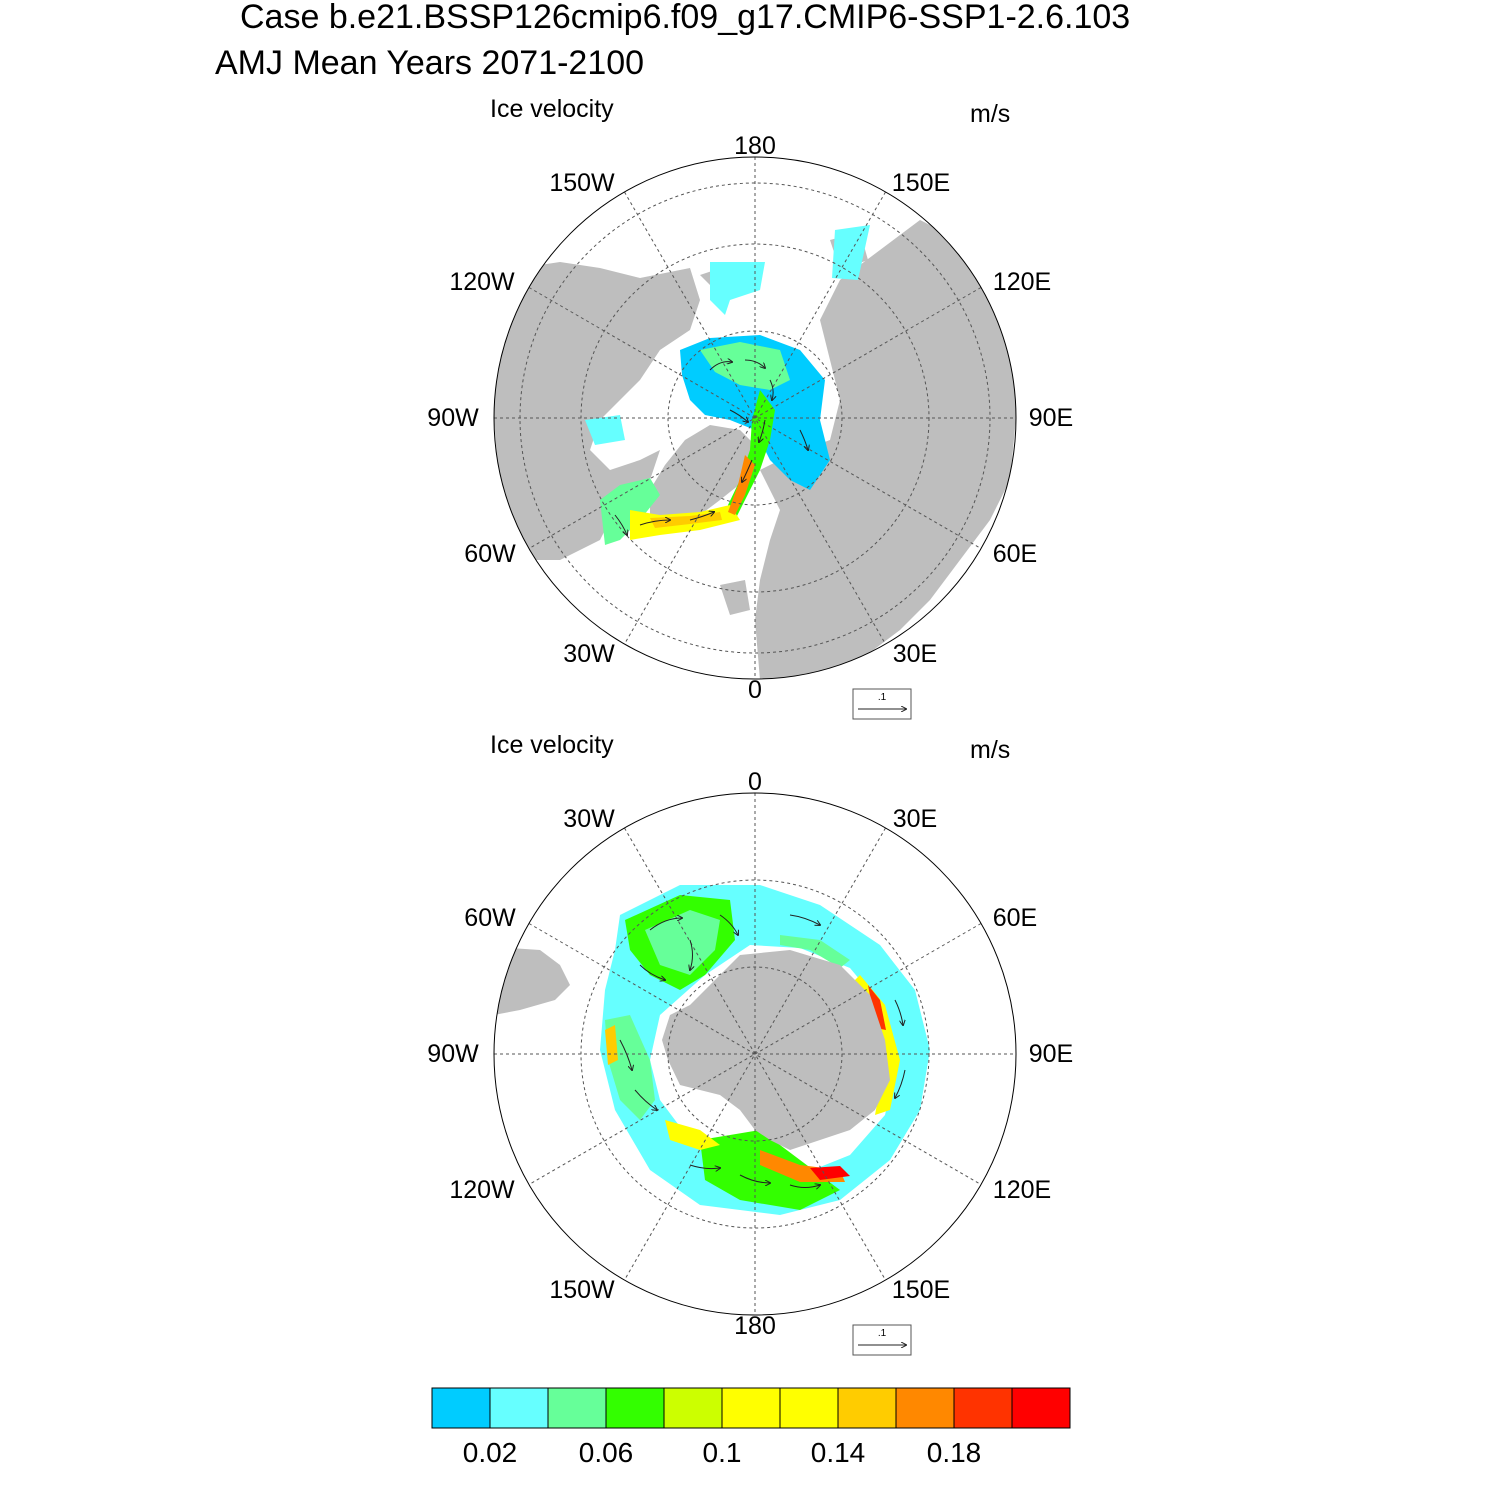 This screenshot has height=1500, width=1500. I want to click on north-lon-150e: 150E, so click(921, 183).